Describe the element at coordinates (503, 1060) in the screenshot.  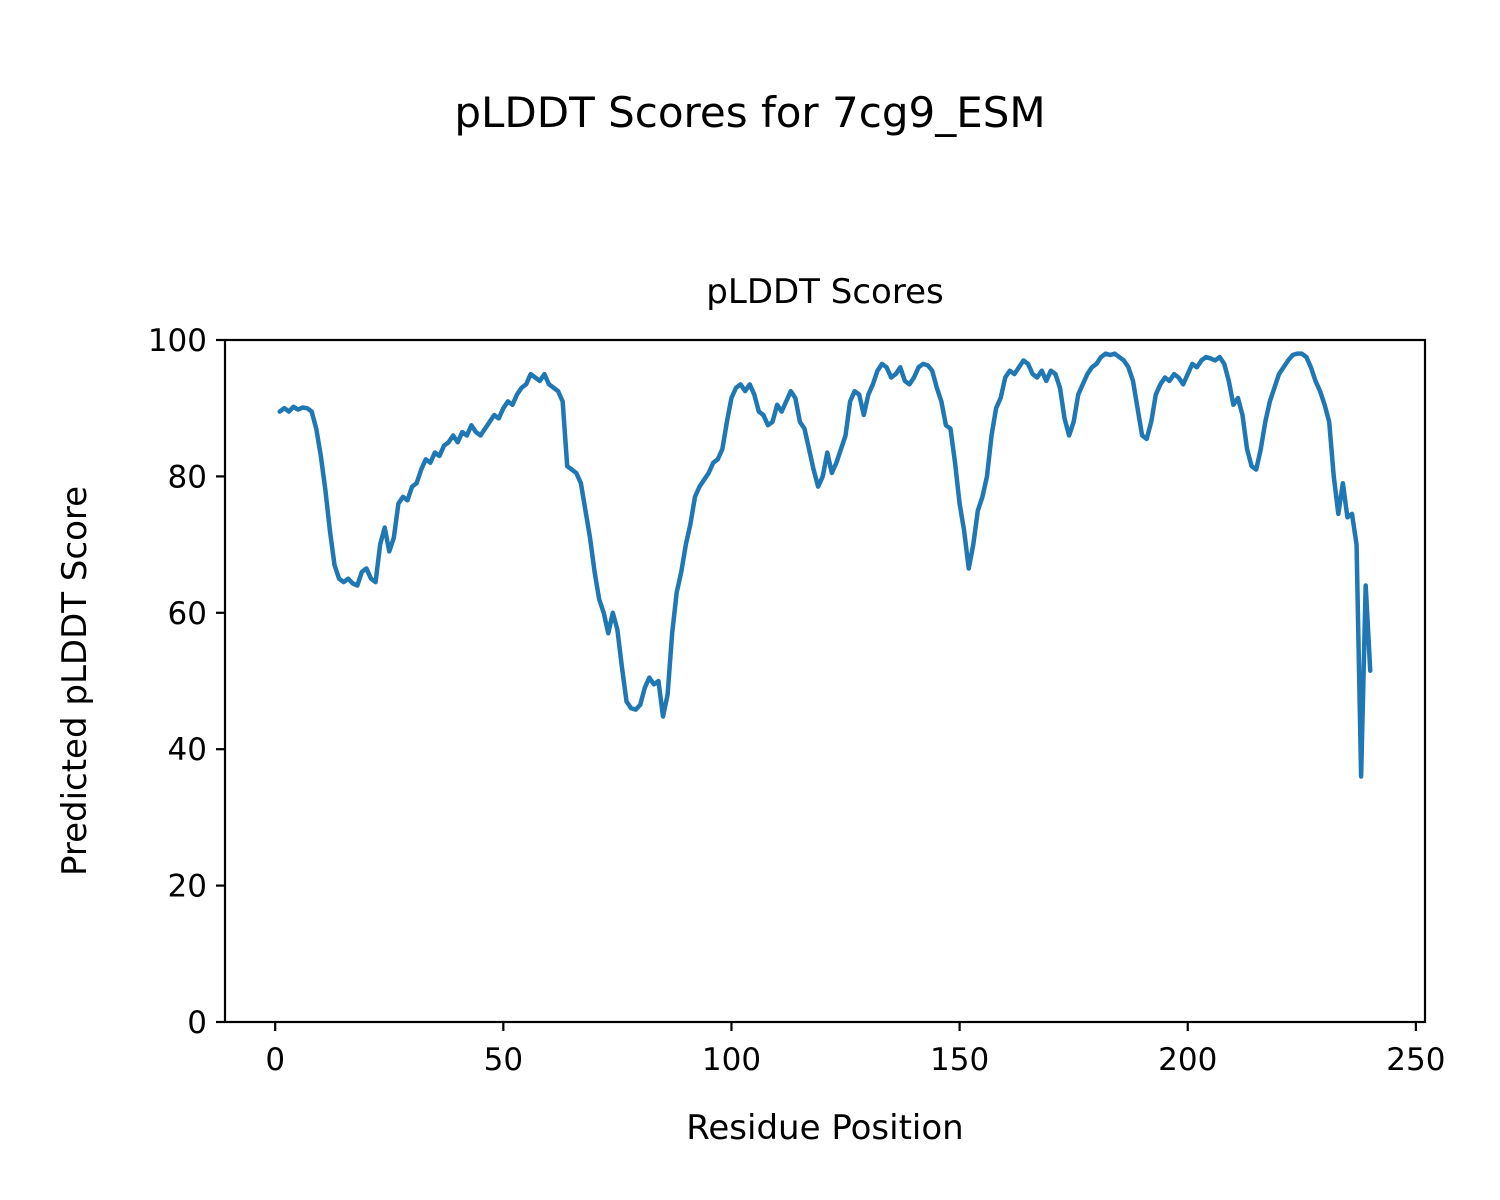
I see `x-tick-label: 50` at that location.